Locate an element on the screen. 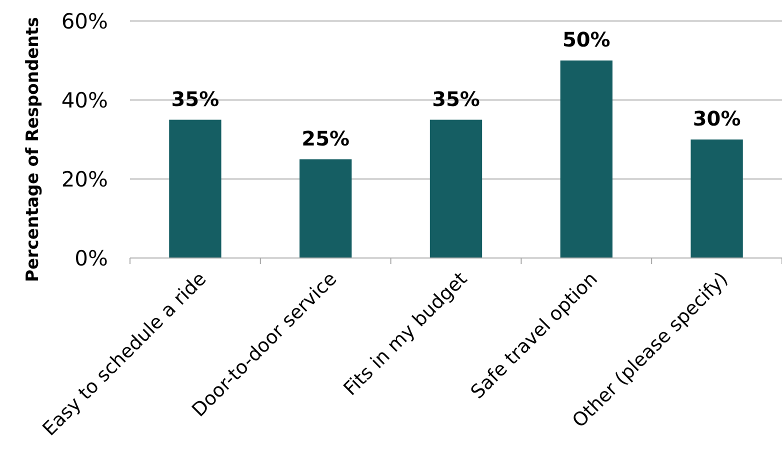 This screenshot has height=472, width=782. y-tick-label: 60% is located at coordinates (84, 21).